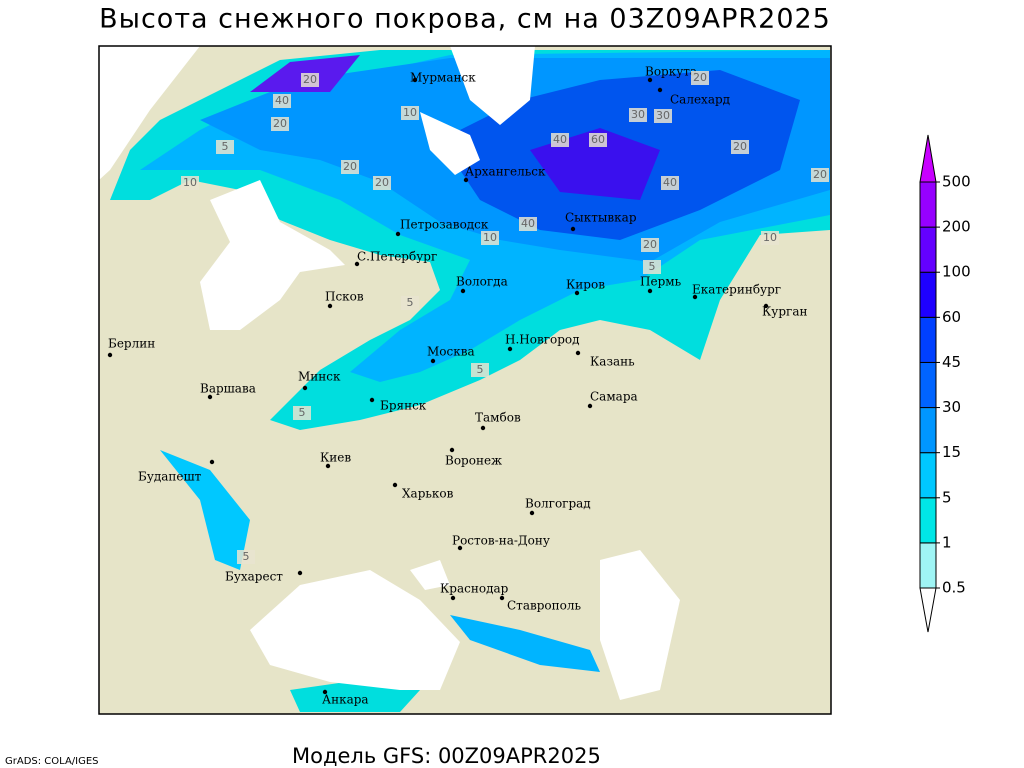 This screenshot has height=768, width=1024. Describe the element at coordinates (544, 606) in the screenshot. I see `city-label: Ставрополь` at that location.